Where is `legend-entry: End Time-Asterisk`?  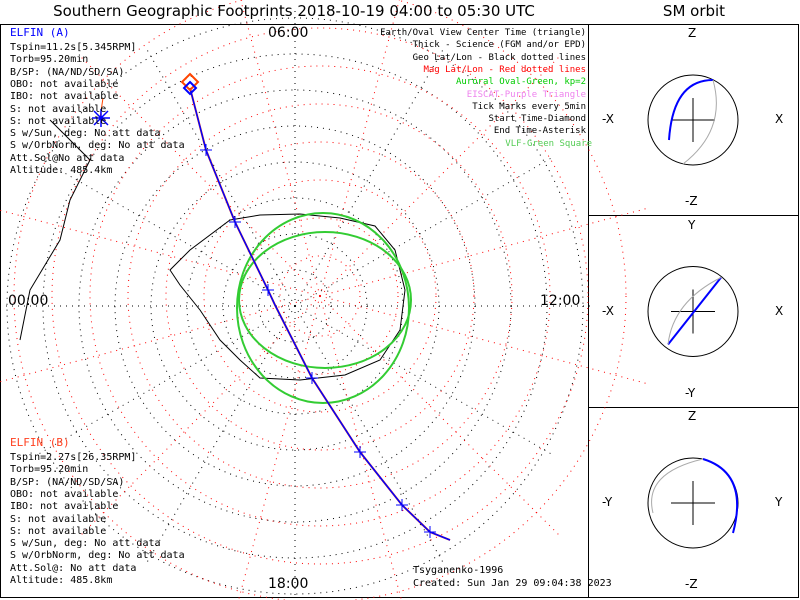 legend-entry: End Time-Asterisk is located at coordinates (539, 131).